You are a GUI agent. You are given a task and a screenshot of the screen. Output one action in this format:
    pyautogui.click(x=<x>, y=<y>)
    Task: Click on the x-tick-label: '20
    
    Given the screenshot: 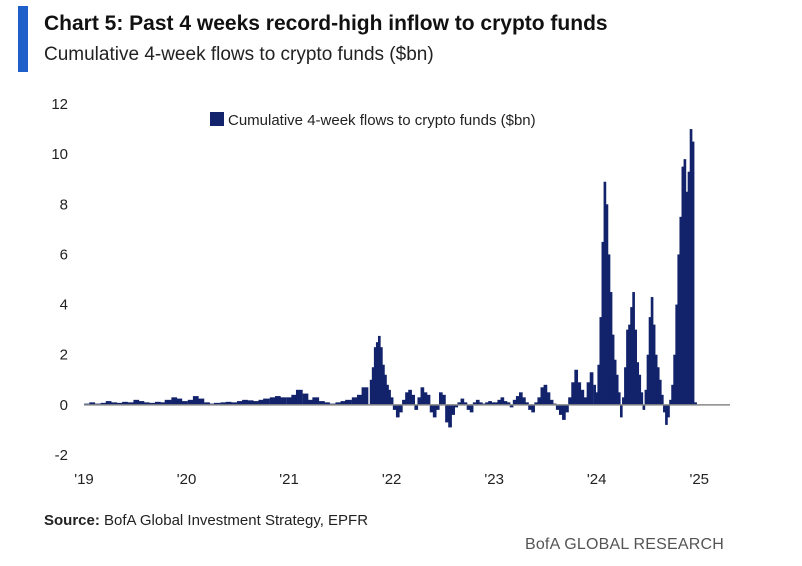 What is the action you would take?
    pyautogui.click(x=187, y=479)
    